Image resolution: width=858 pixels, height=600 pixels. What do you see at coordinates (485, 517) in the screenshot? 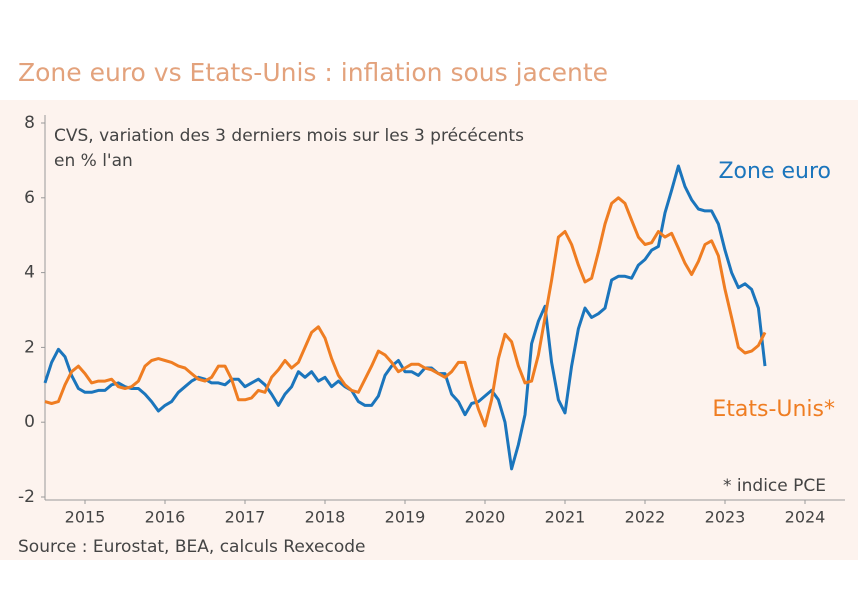
I see `x-tick-label: 2020` at bounding box center [485, 517].